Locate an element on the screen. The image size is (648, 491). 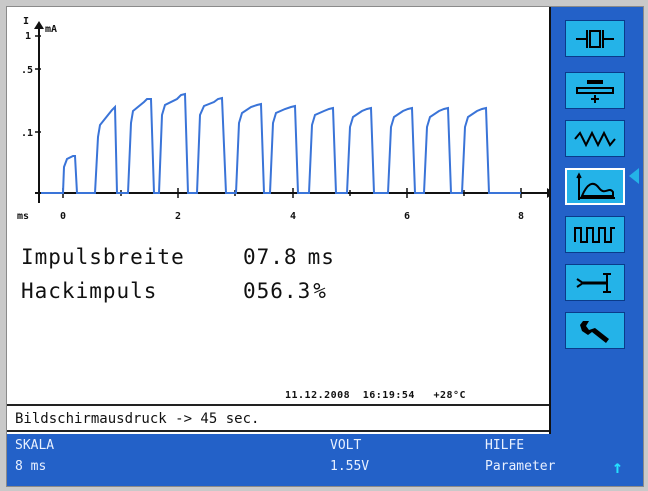
mode-sidebar is located at coordinates (596, 220).